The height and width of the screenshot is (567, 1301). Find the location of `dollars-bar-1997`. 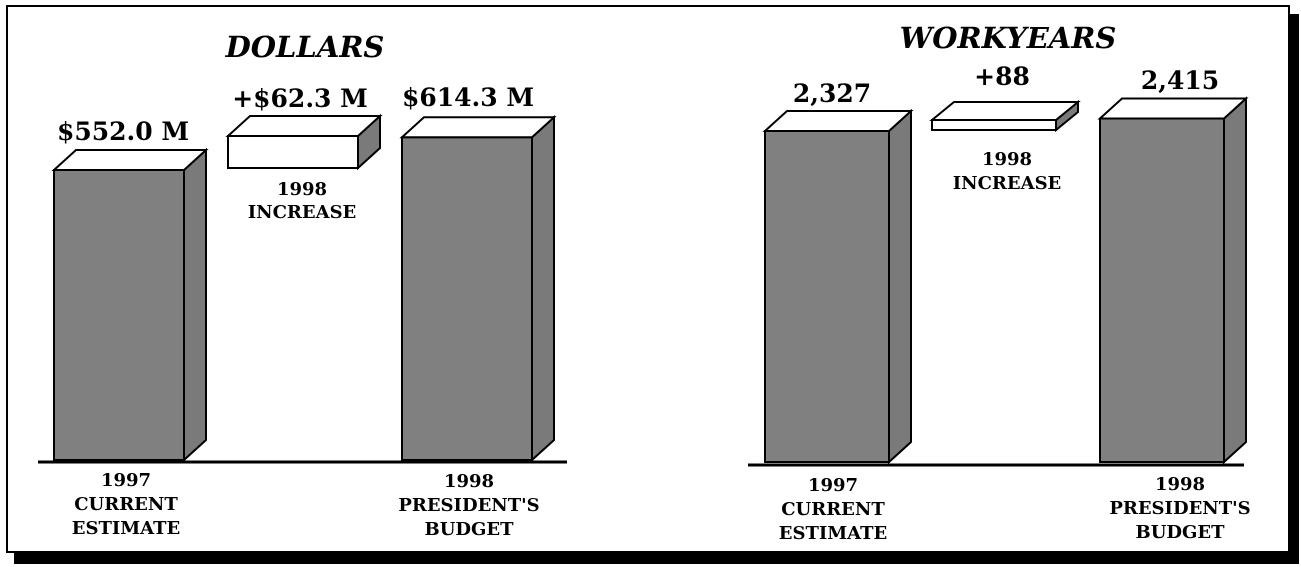

dollars-bar-1997 is located at coordinates (130, 305).